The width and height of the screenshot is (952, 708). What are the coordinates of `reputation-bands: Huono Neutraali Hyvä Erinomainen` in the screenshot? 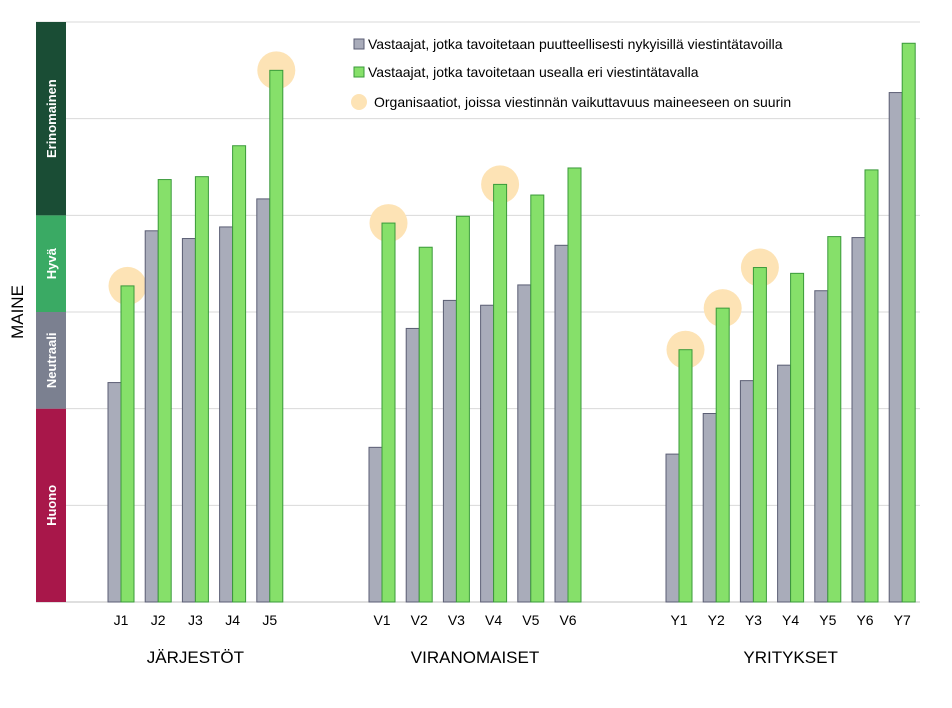 It's located at (51, 312).